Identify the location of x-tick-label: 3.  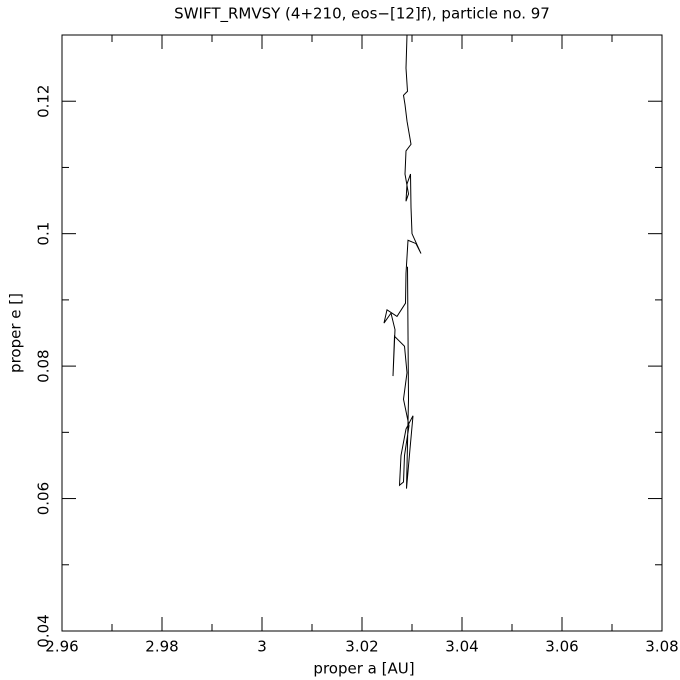
(262, 647).